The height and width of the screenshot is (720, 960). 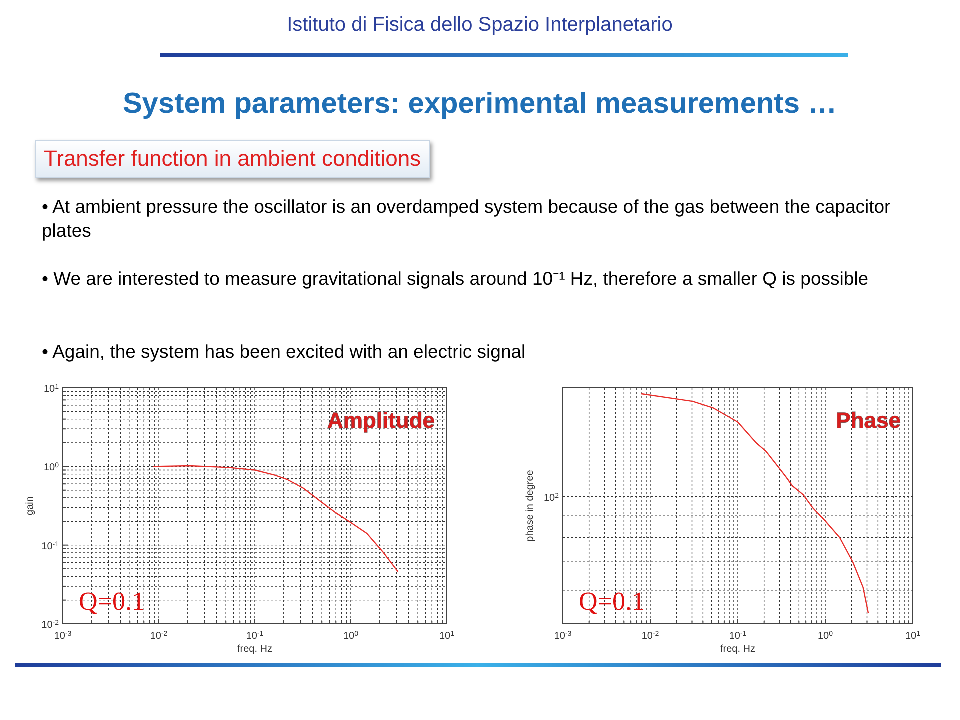 I want to click on text: • Again, the system has been excited with an electric signal, so click(x=284, y=352).